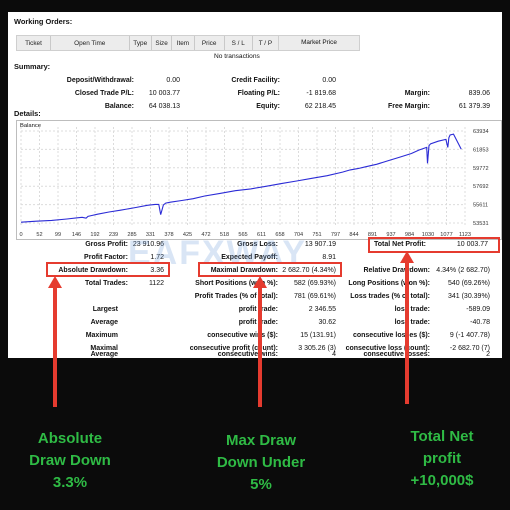 The image size is (510, 510). What do you see at coordinates (465, 235) in the screenshot?
I see `x-tick-label: 1123` at bounding box center [465, 235].